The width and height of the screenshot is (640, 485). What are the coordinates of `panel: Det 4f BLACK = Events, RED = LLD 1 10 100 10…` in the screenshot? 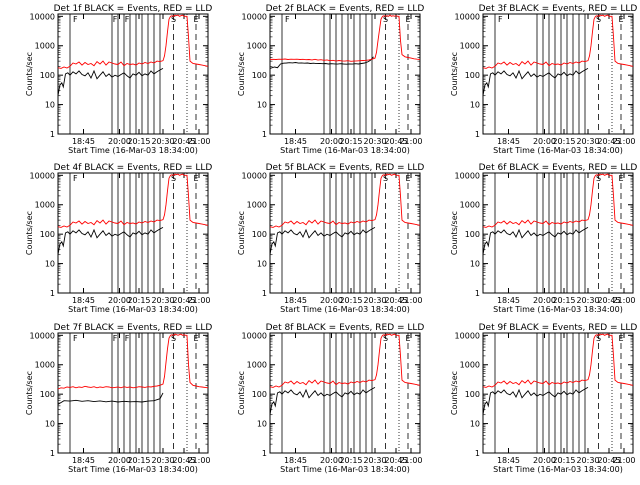 It's located at (118, 238).